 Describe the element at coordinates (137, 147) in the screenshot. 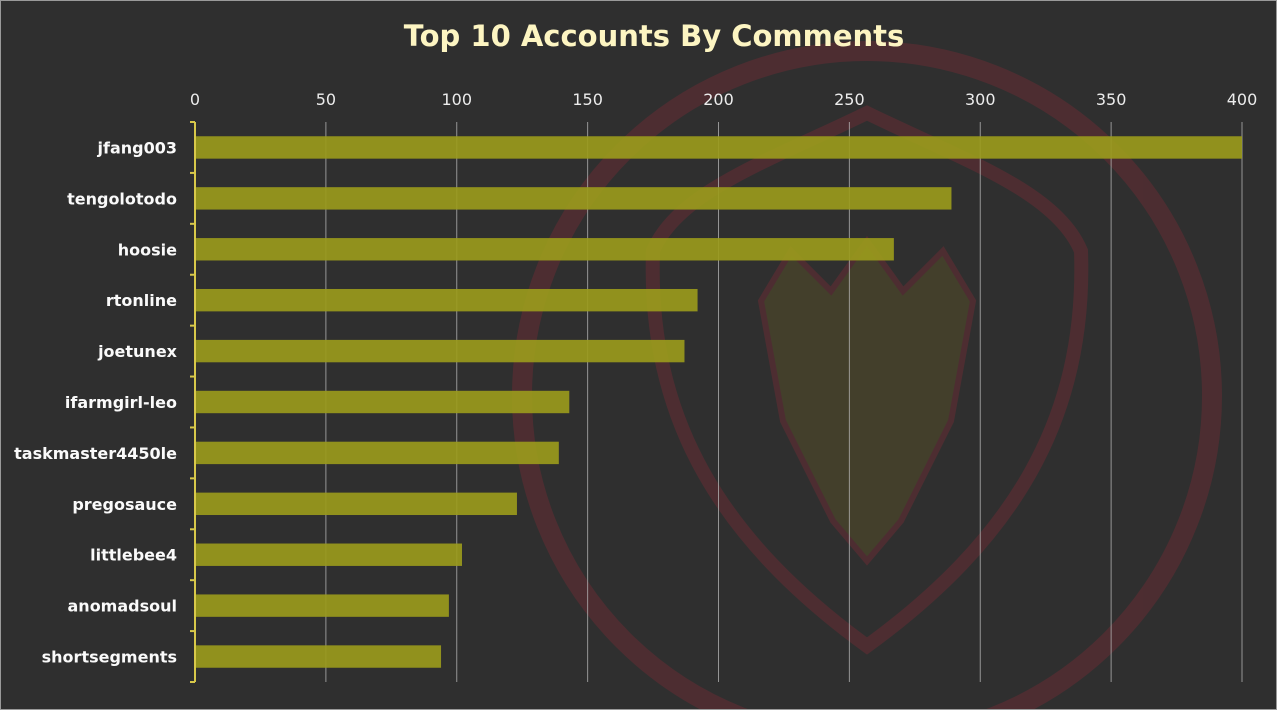

I see `category-label: jfang003` at that location.